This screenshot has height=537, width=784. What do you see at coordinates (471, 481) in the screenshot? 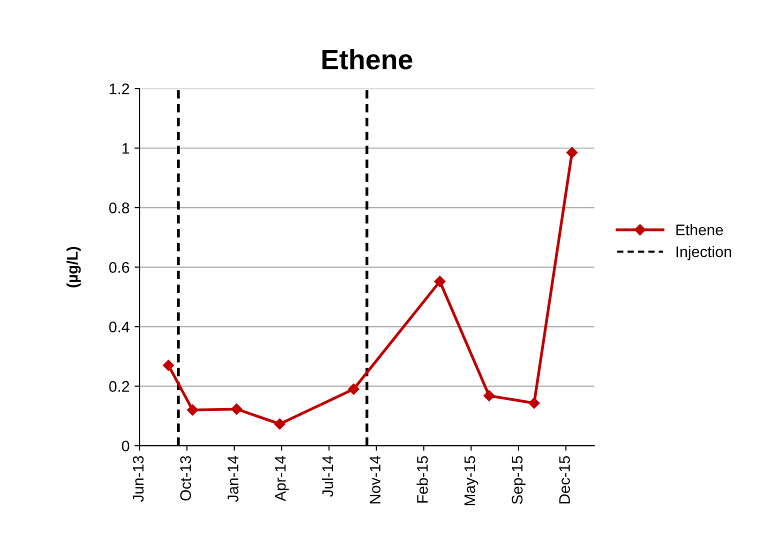
I see `x-tick-label: May-15` at bounding box center [471, 481].